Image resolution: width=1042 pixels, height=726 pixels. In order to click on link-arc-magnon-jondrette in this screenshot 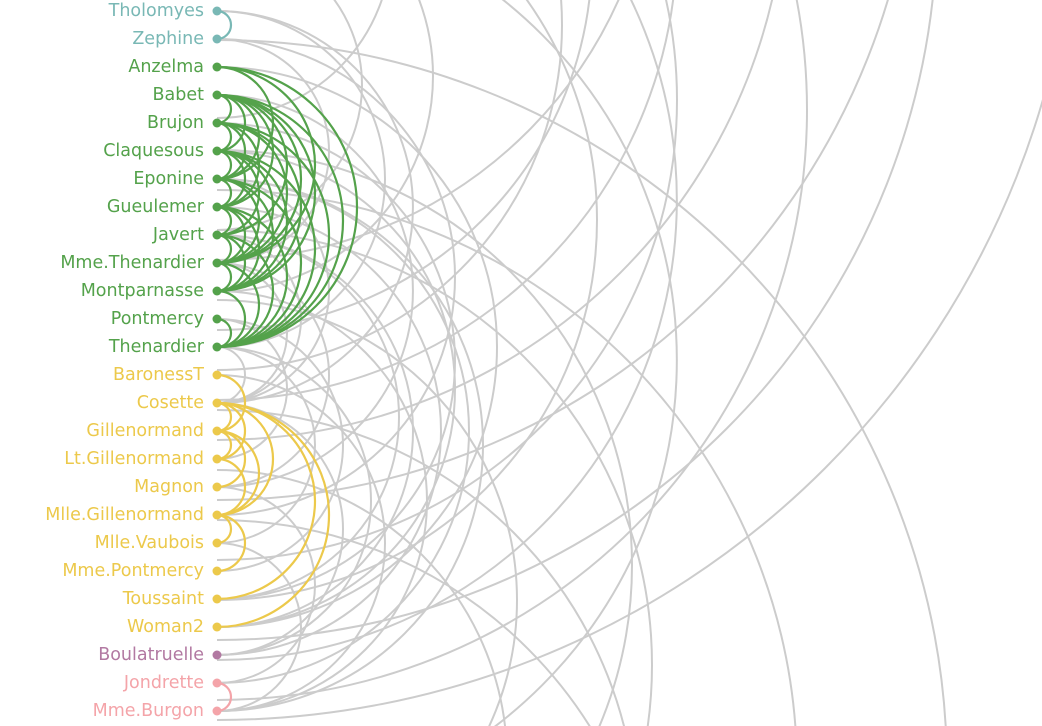, I will do `click(266, 585)`.